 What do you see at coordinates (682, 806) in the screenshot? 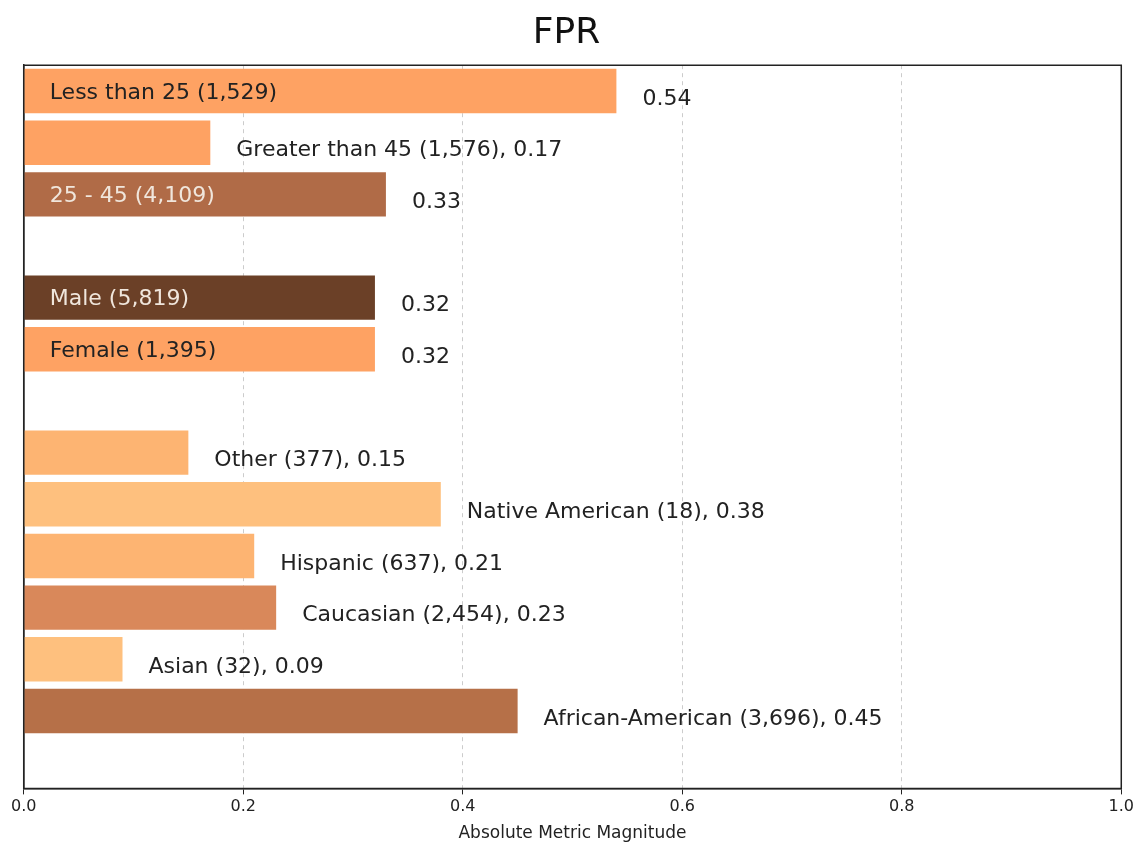
I see `x-tick-label: 0.6` at bounding box center [682, 806].